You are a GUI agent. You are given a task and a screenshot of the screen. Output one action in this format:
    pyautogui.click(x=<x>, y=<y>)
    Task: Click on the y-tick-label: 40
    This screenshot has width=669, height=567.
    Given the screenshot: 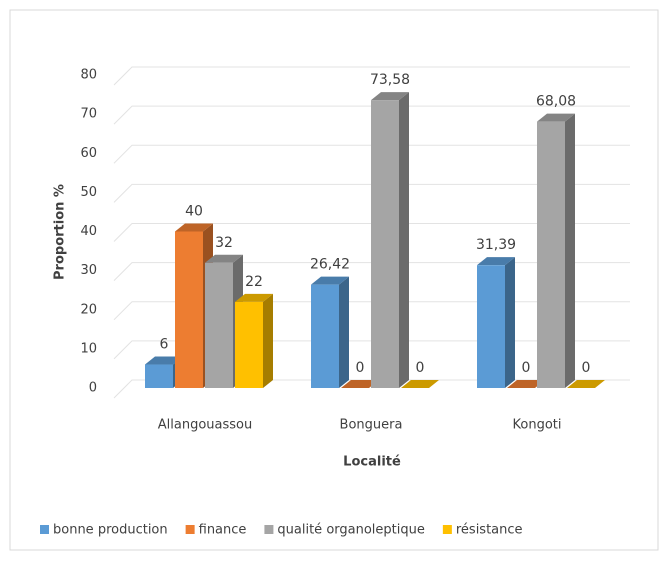 What is the action you would take?
    pyautogui.click(x=88, y=231)
    